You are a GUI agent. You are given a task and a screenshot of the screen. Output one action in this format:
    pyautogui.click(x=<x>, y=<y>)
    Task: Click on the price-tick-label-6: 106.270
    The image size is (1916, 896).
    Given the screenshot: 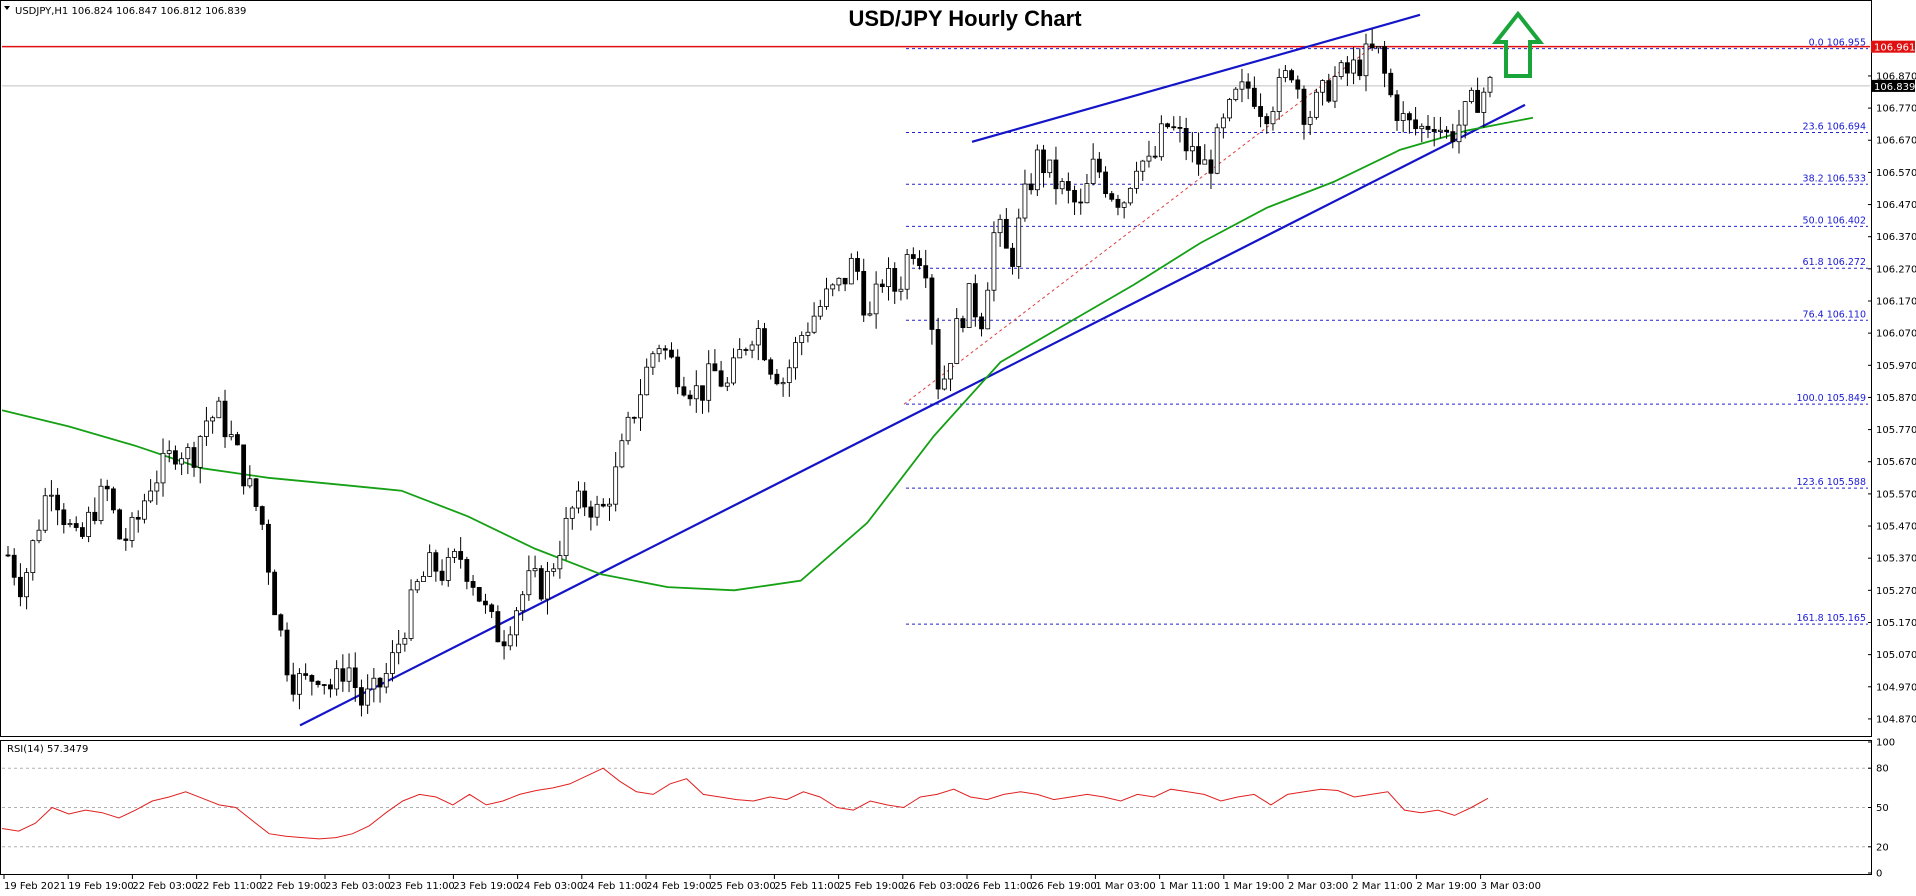 What is the action you would take?
    pyautogui.click(x=1896, y=269)
    